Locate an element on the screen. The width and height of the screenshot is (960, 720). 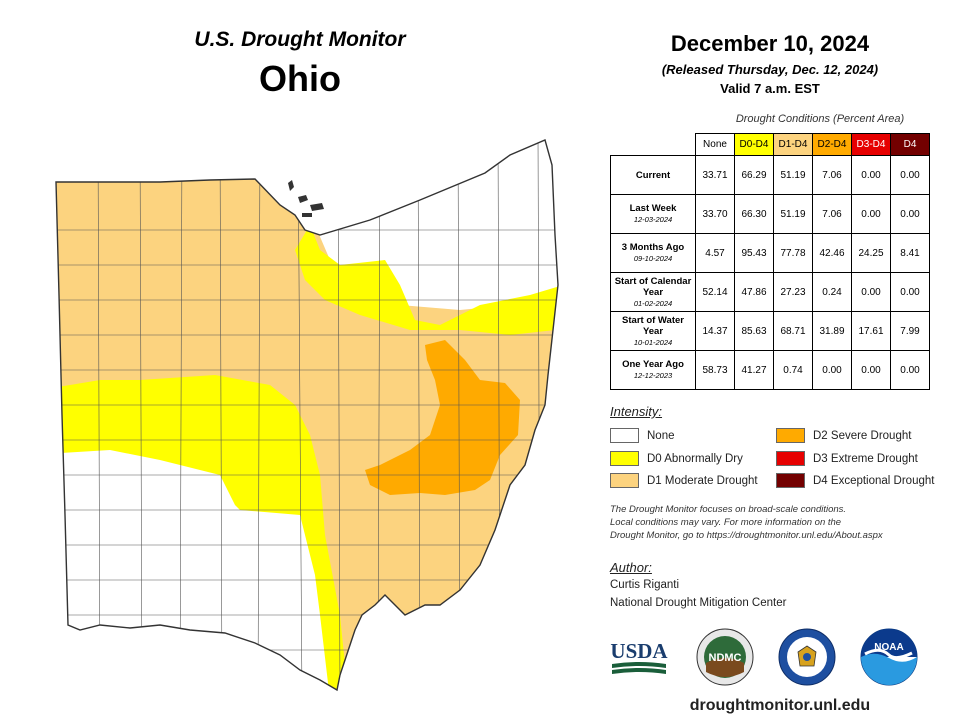
map-date: December 10, 2024 is located at coordinates (770, 43).